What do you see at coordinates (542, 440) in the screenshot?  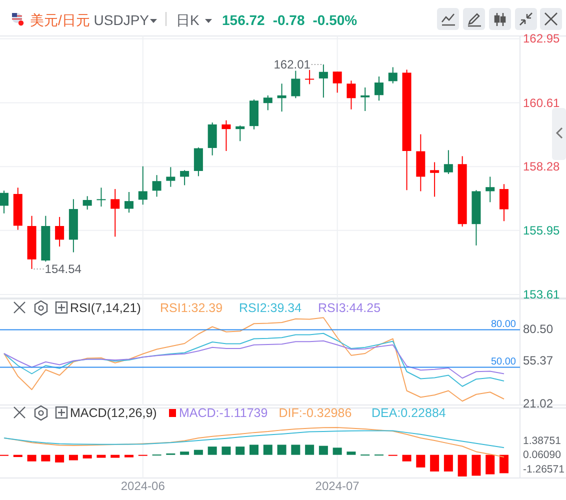 I see `y-tick-label: 1.38751` at bounding box center [542, 440].